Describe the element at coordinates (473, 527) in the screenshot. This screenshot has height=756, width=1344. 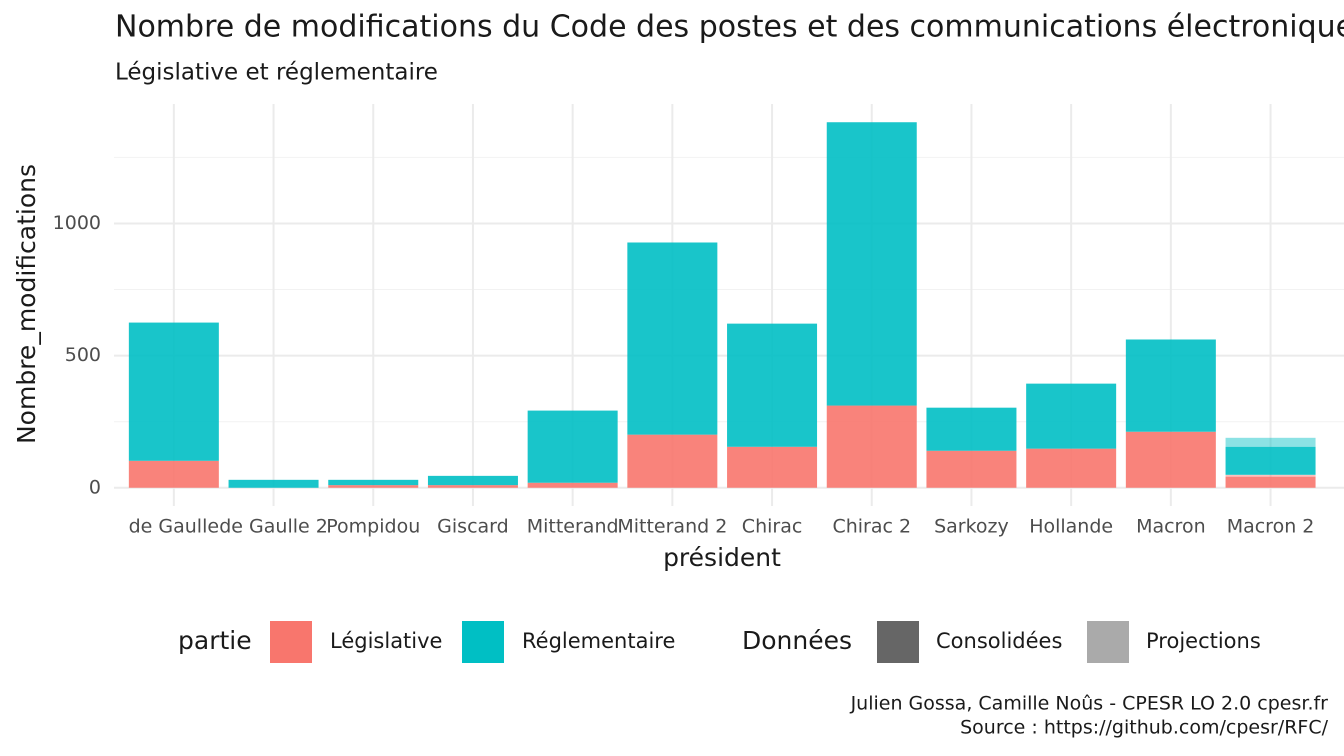
I see `x-tick-label: Giscard` at that location.